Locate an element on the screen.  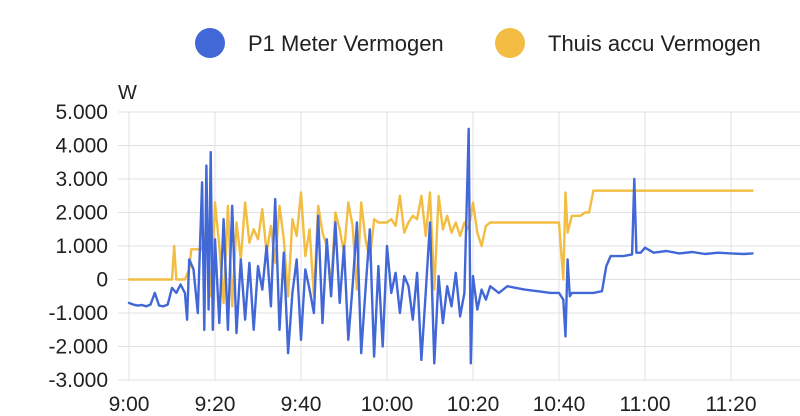
legend-item-thuis-accu: Thuis accu Vermogen is located at coordinates (628, 43).